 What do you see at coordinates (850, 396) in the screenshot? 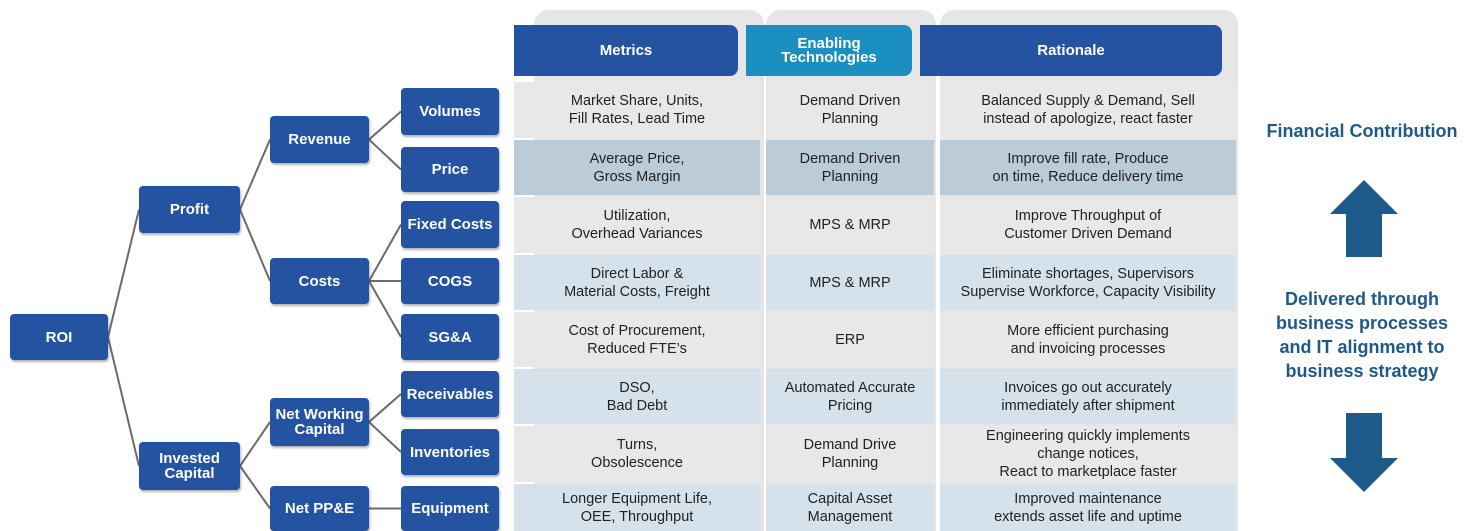
I see `table-cell: Automated Accurate Pricing` at bounding box center [850, 396].